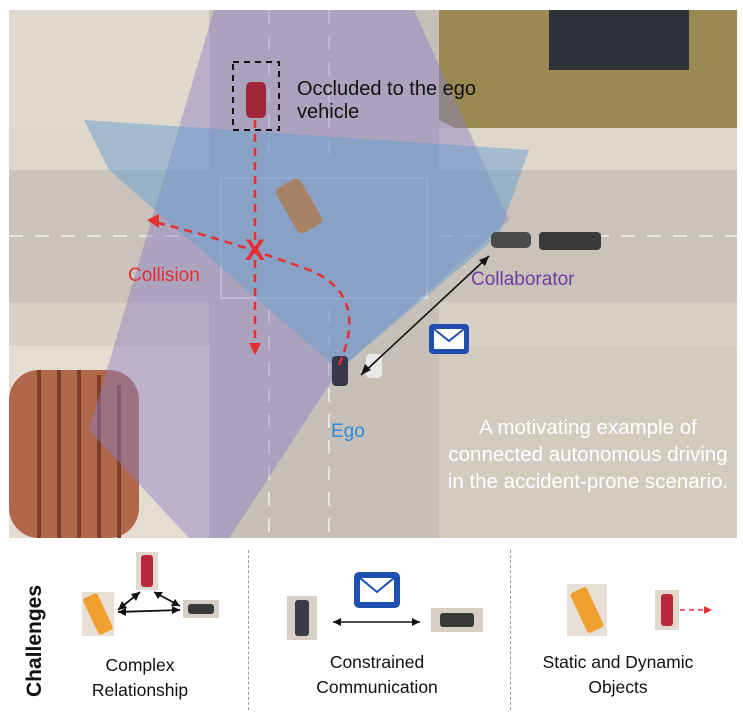  What do you see at coordinates (376, 622) in the screenshot?
I see `communication-arrow` at bounding box center [376, 622].